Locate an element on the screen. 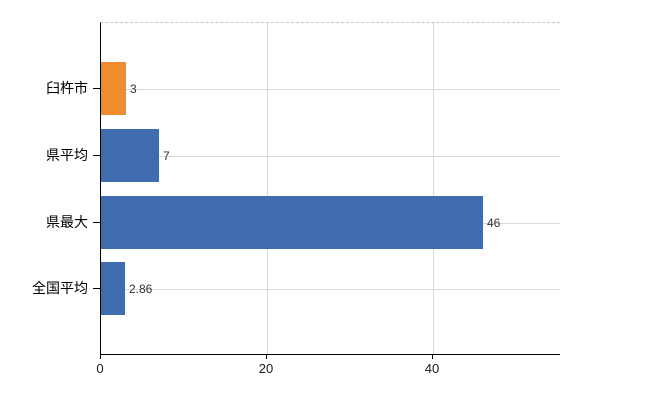  x-tick-label: 20 is located at coordinates (266, 368).